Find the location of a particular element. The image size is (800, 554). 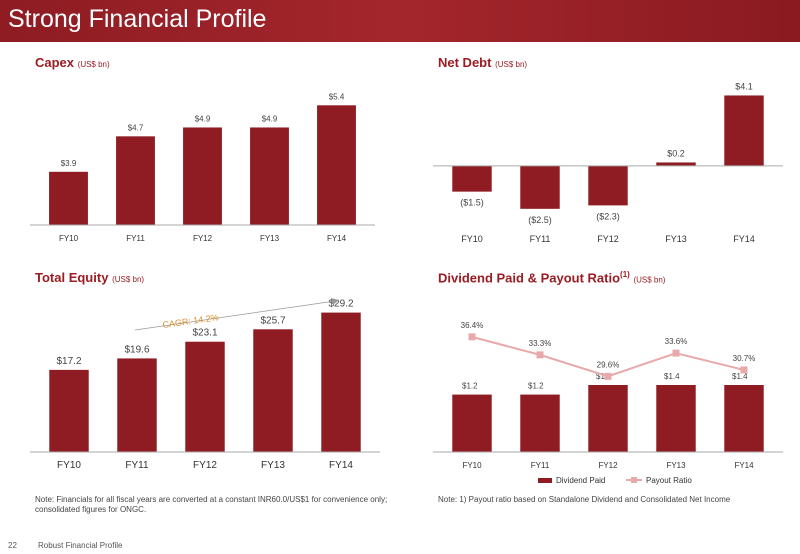

payout-label-fy11: 33.3% is located at coordinates (540, 343).